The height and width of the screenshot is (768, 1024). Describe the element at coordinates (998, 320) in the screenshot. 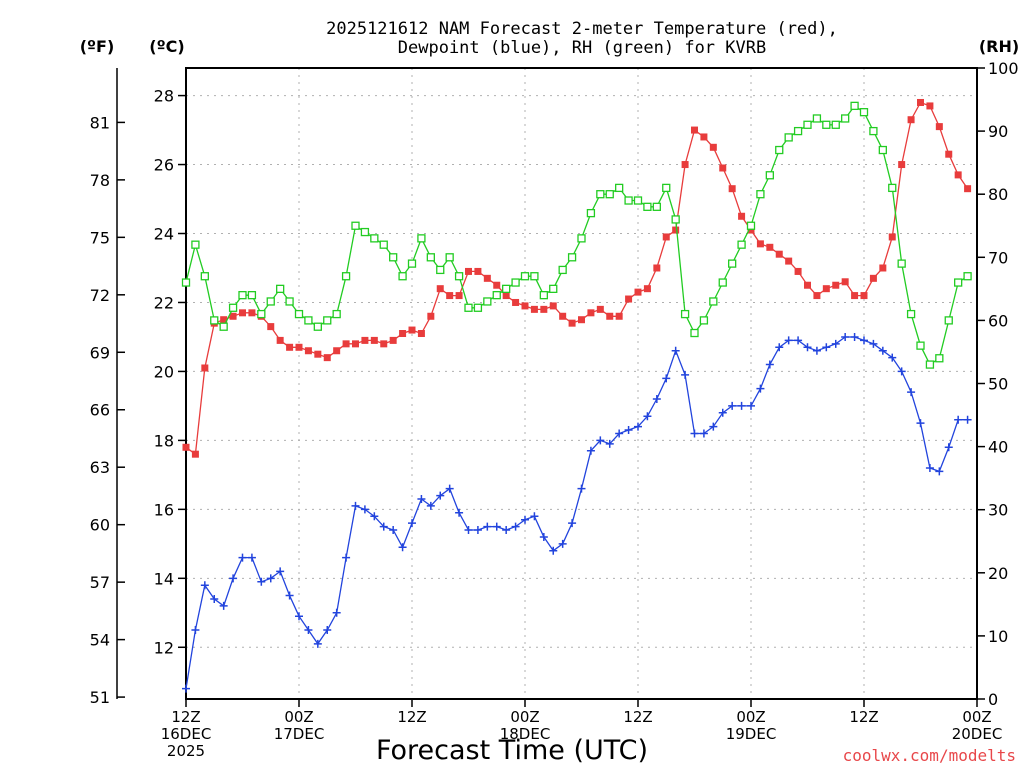

I see `rh-tick-label: 60` at that location.